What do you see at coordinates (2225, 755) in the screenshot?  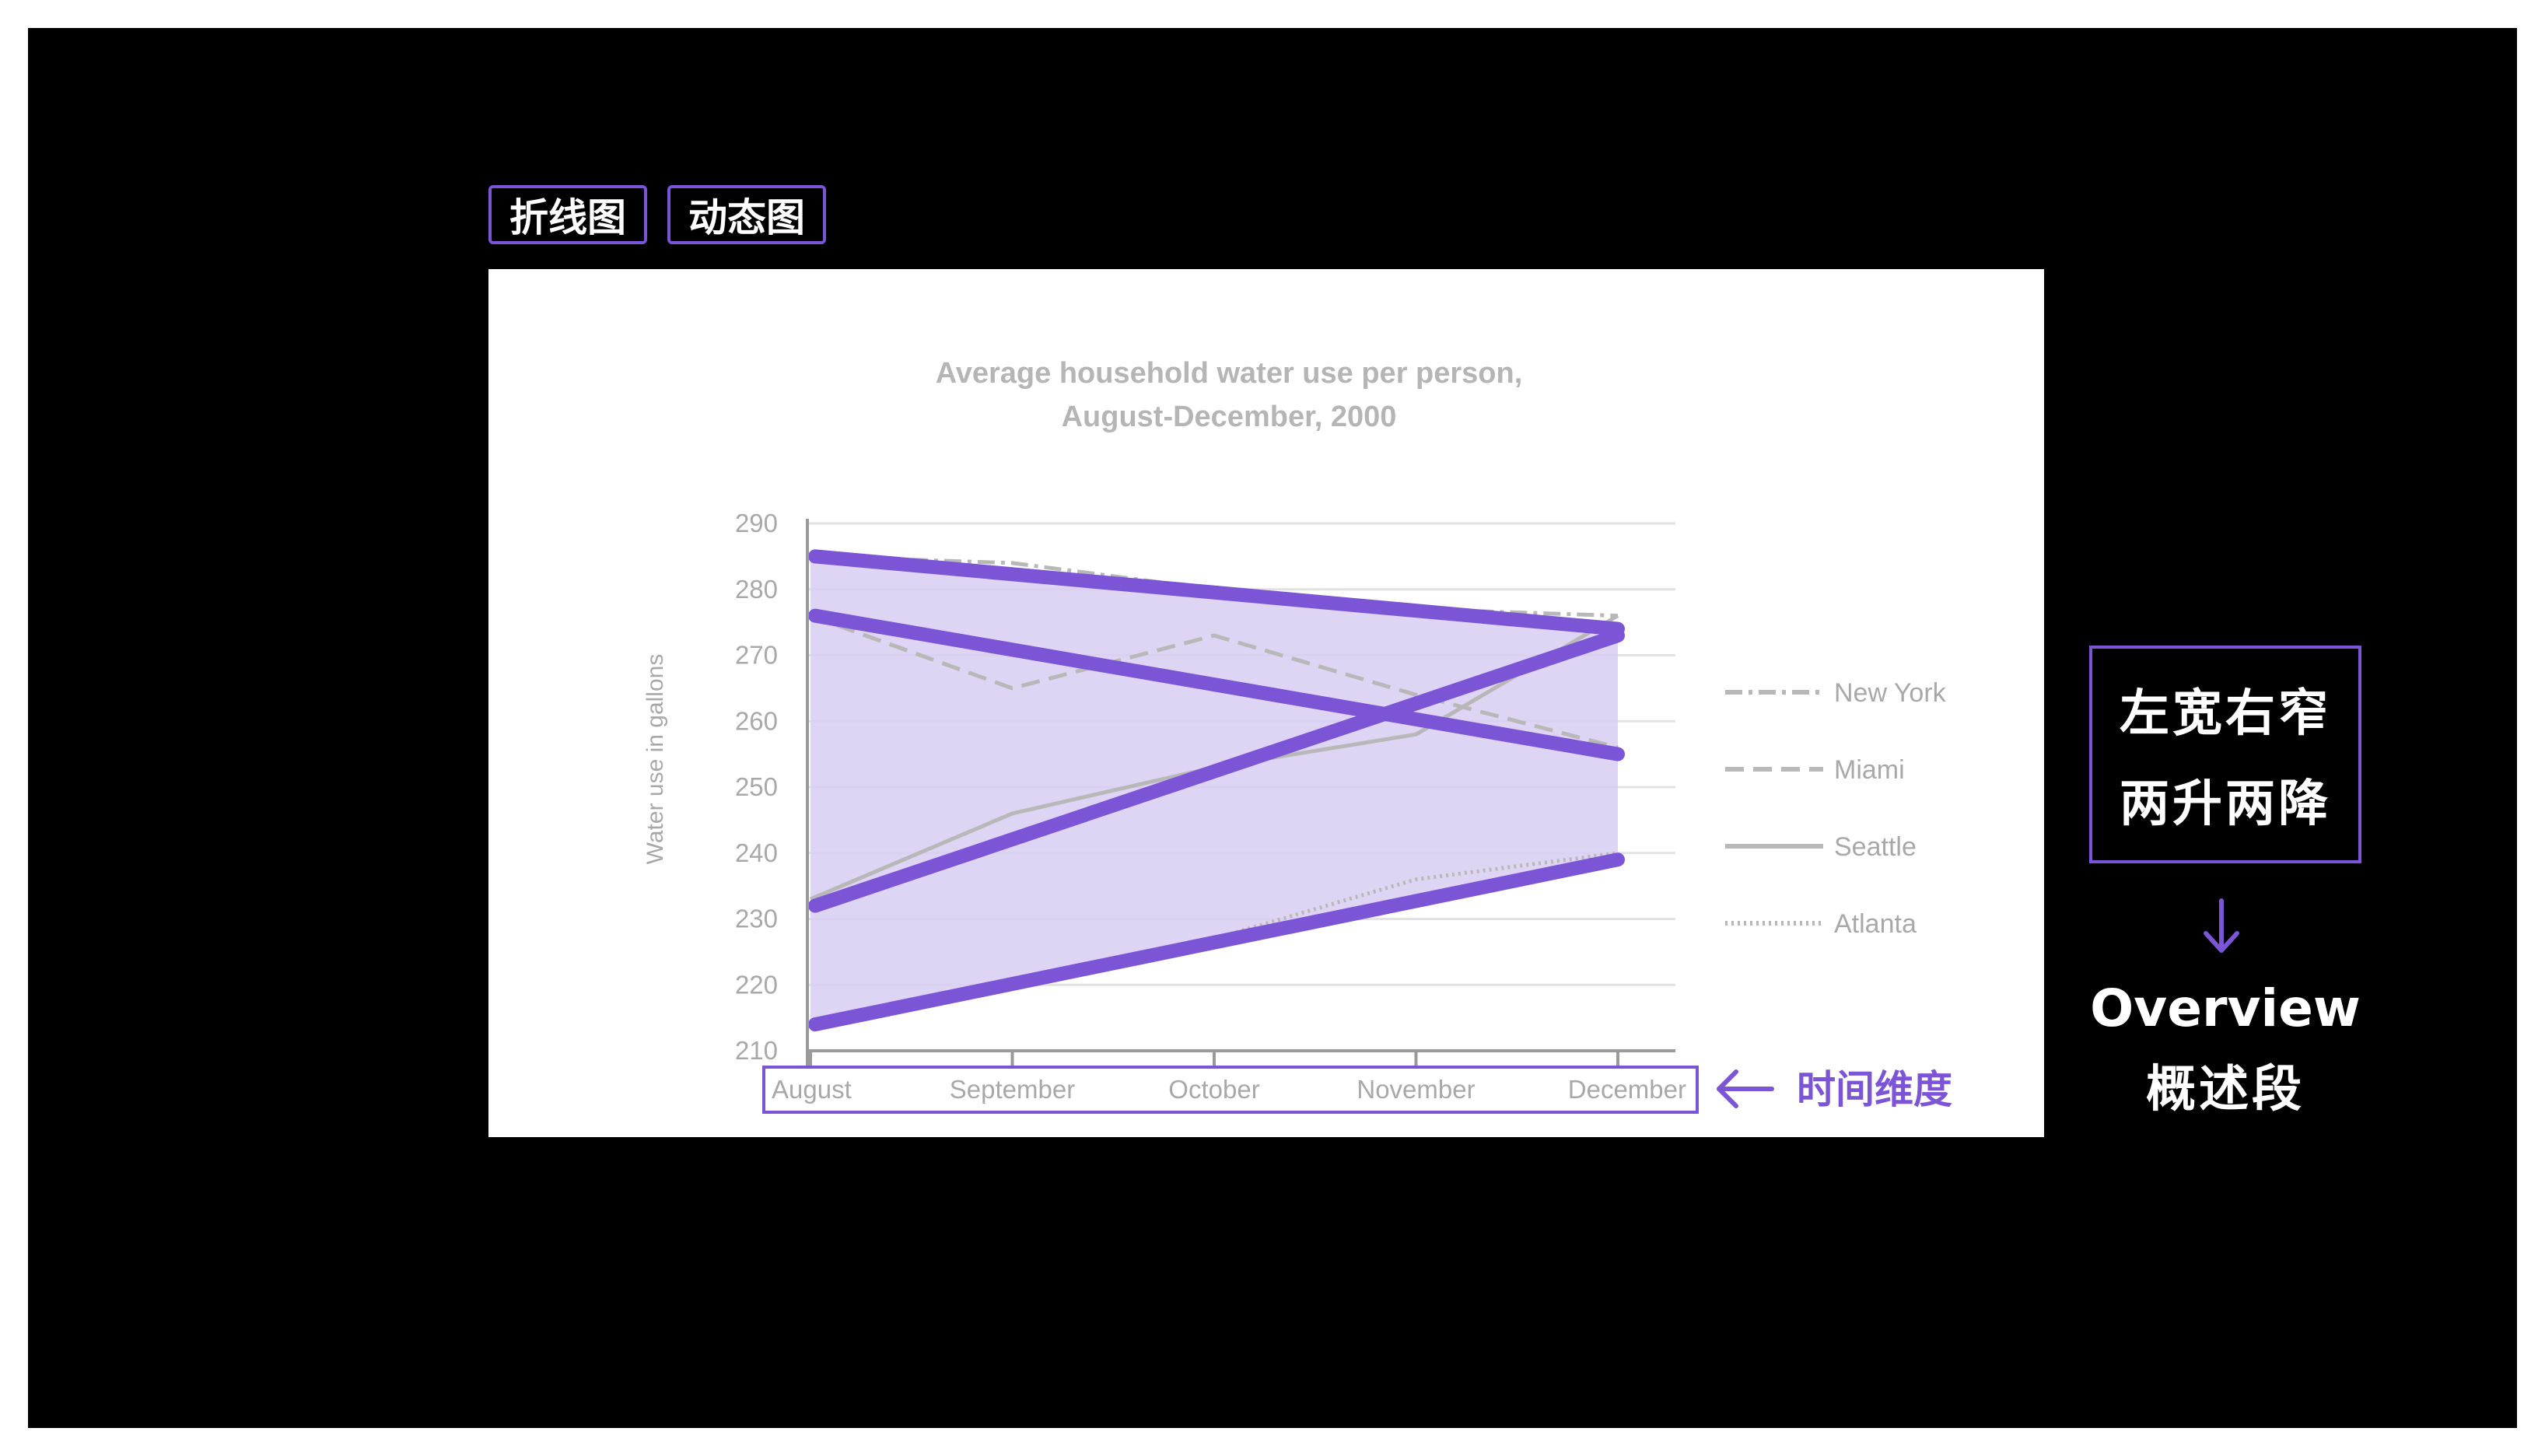 I see `note-box: 左宽右窄 两升两降` at bounding box center [2225, 755].